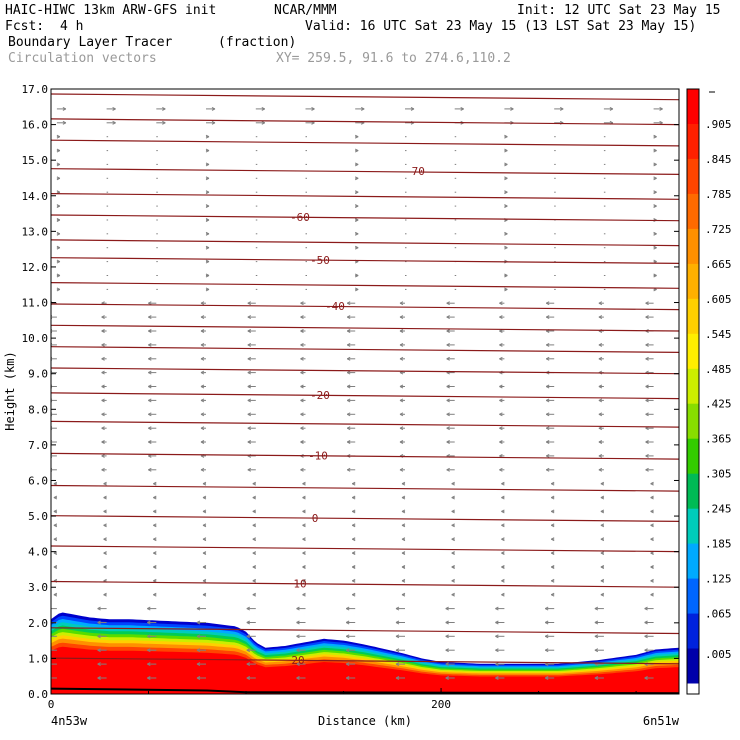  I want to click on y-tick-label: 13.0, so click(35, 231).